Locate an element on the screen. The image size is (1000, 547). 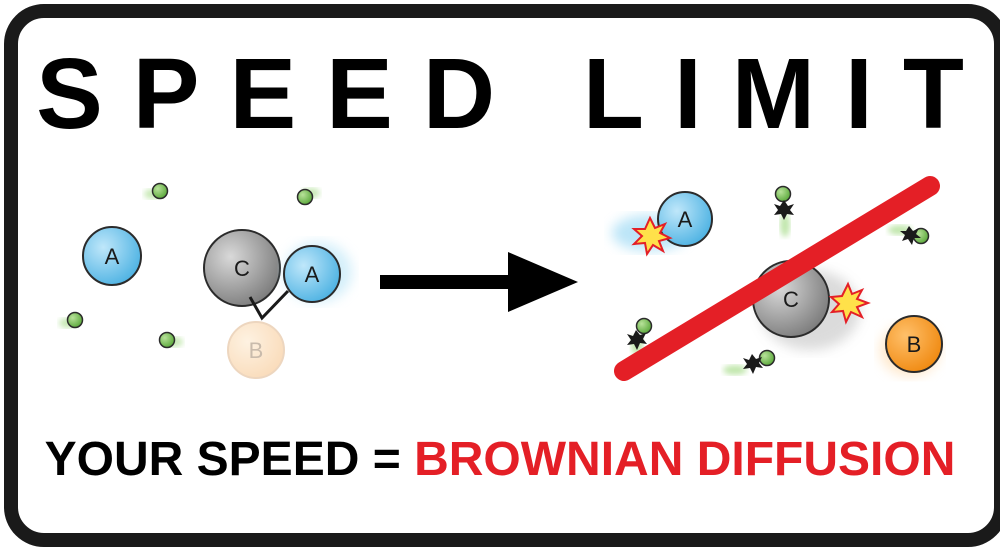
molecule-a-left: A is located at coordinates (112, 256).